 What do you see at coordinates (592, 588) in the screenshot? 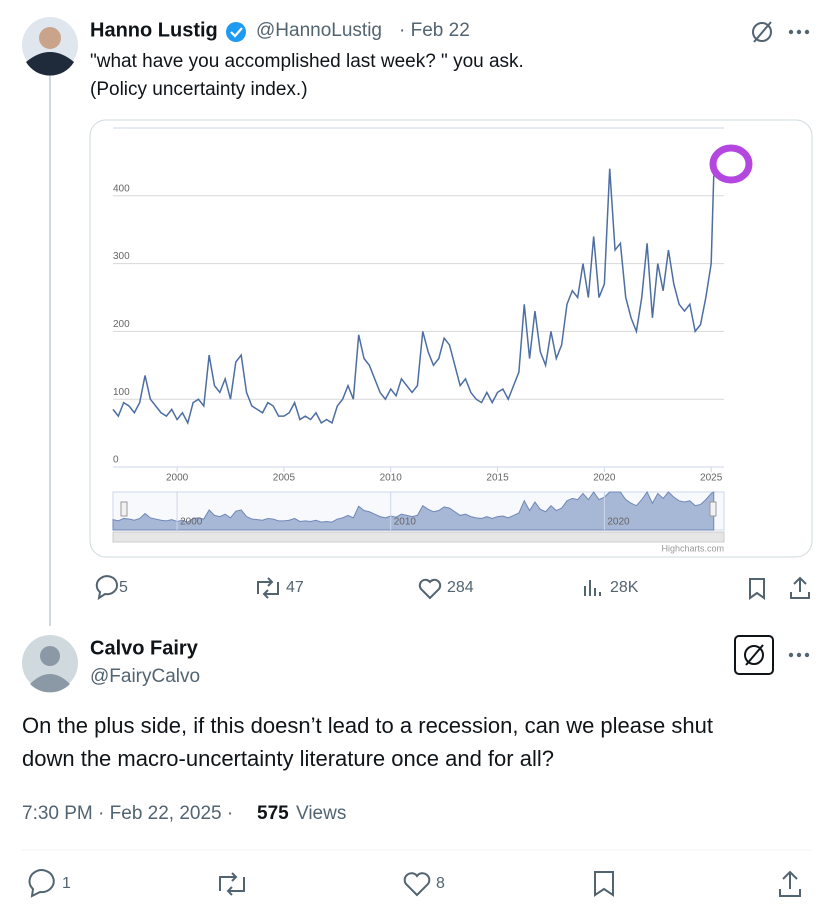
I see `views-button` at bounding box center [592, 588].